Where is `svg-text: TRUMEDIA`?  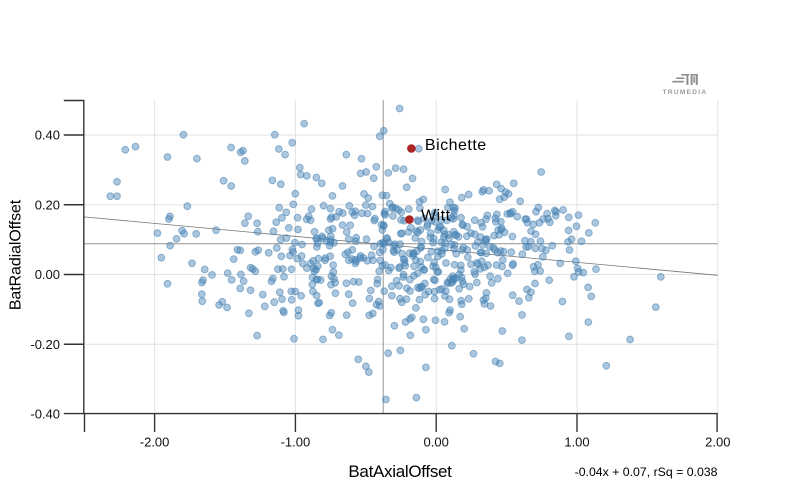
svg-text: TRUMEDIA is located at coordinates (685, 92).